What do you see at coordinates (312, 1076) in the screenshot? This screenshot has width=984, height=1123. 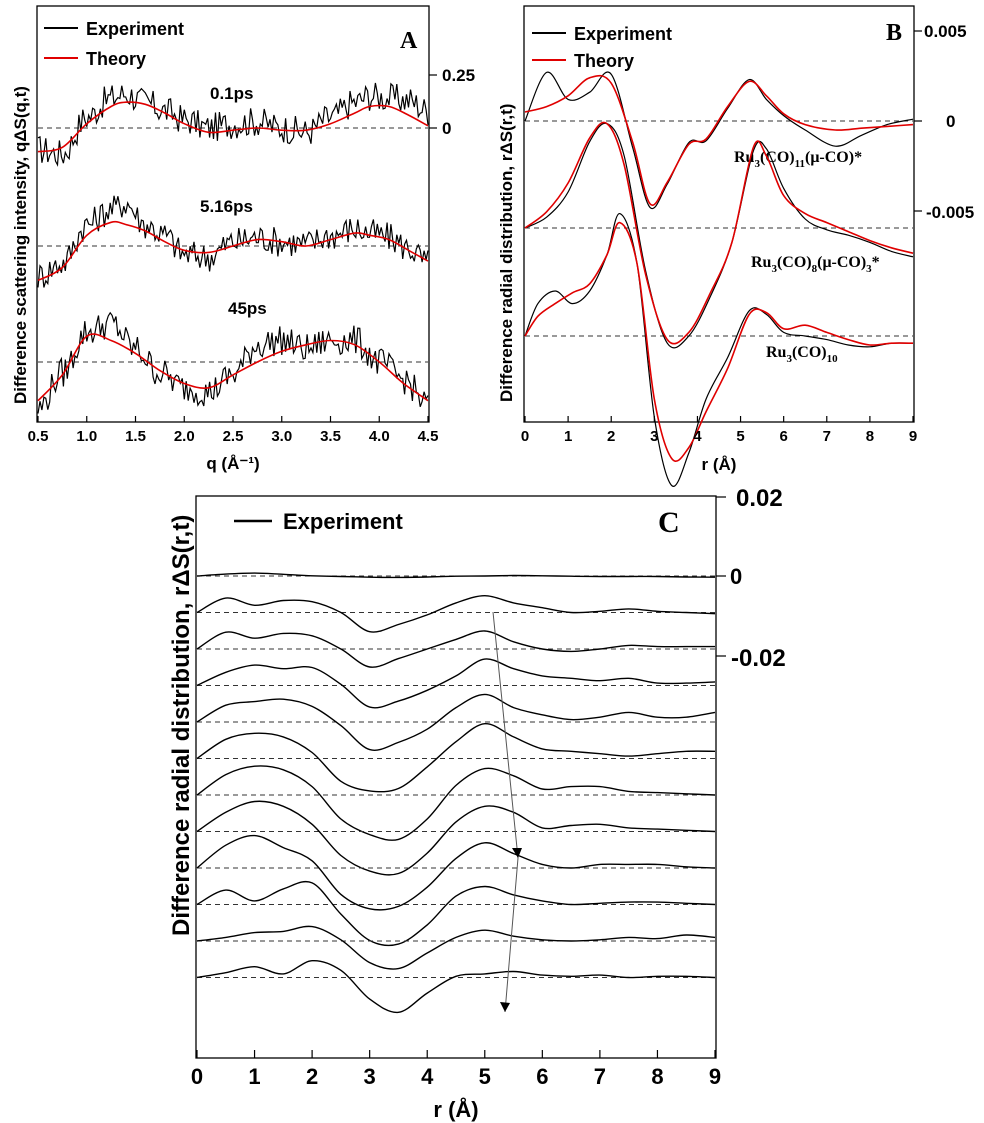 I see `panel-c-xtick-label-2: 2` at bounding box center [312, 1076].